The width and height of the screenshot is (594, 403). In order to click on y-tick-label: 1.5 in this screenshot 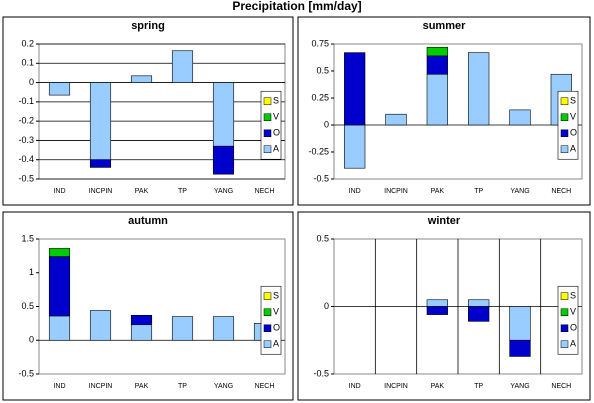, I will do `click(27, 238)`.